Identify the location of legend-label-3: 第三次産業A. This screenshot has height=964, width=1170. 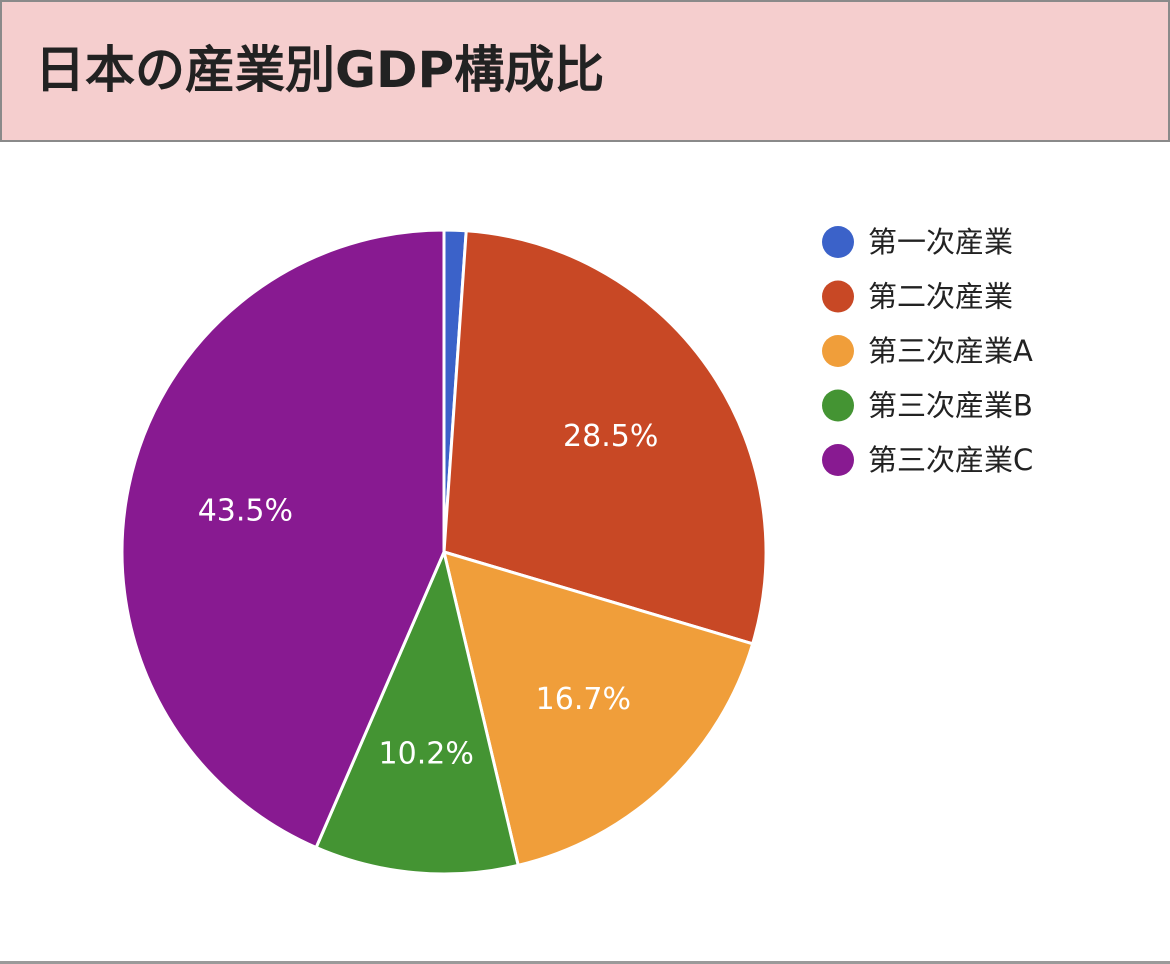
(950, 351).